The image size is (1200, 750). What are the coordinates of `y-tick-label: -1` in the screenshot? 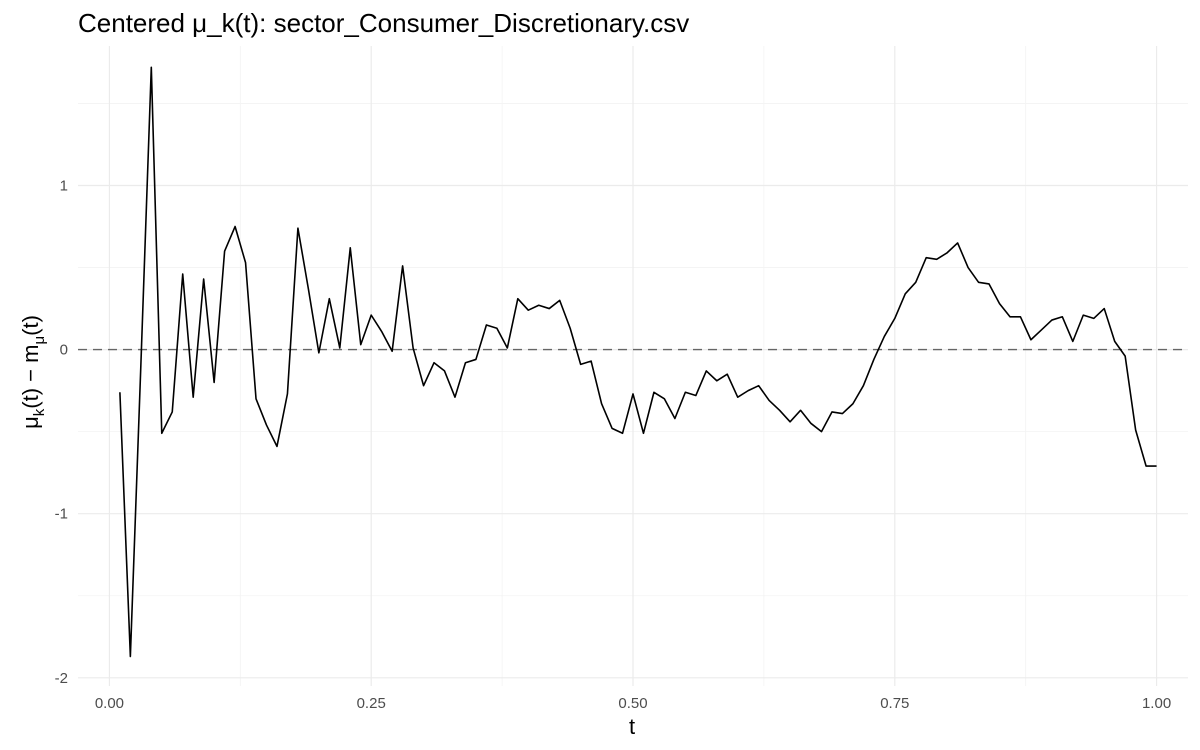 It's located at (61, 514).